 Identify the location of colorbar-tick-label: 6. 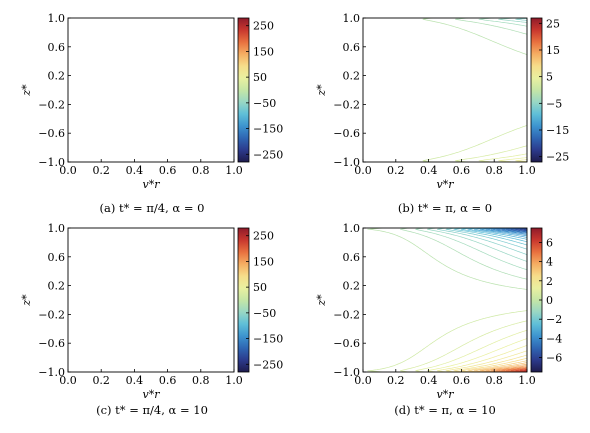
(549, 242).